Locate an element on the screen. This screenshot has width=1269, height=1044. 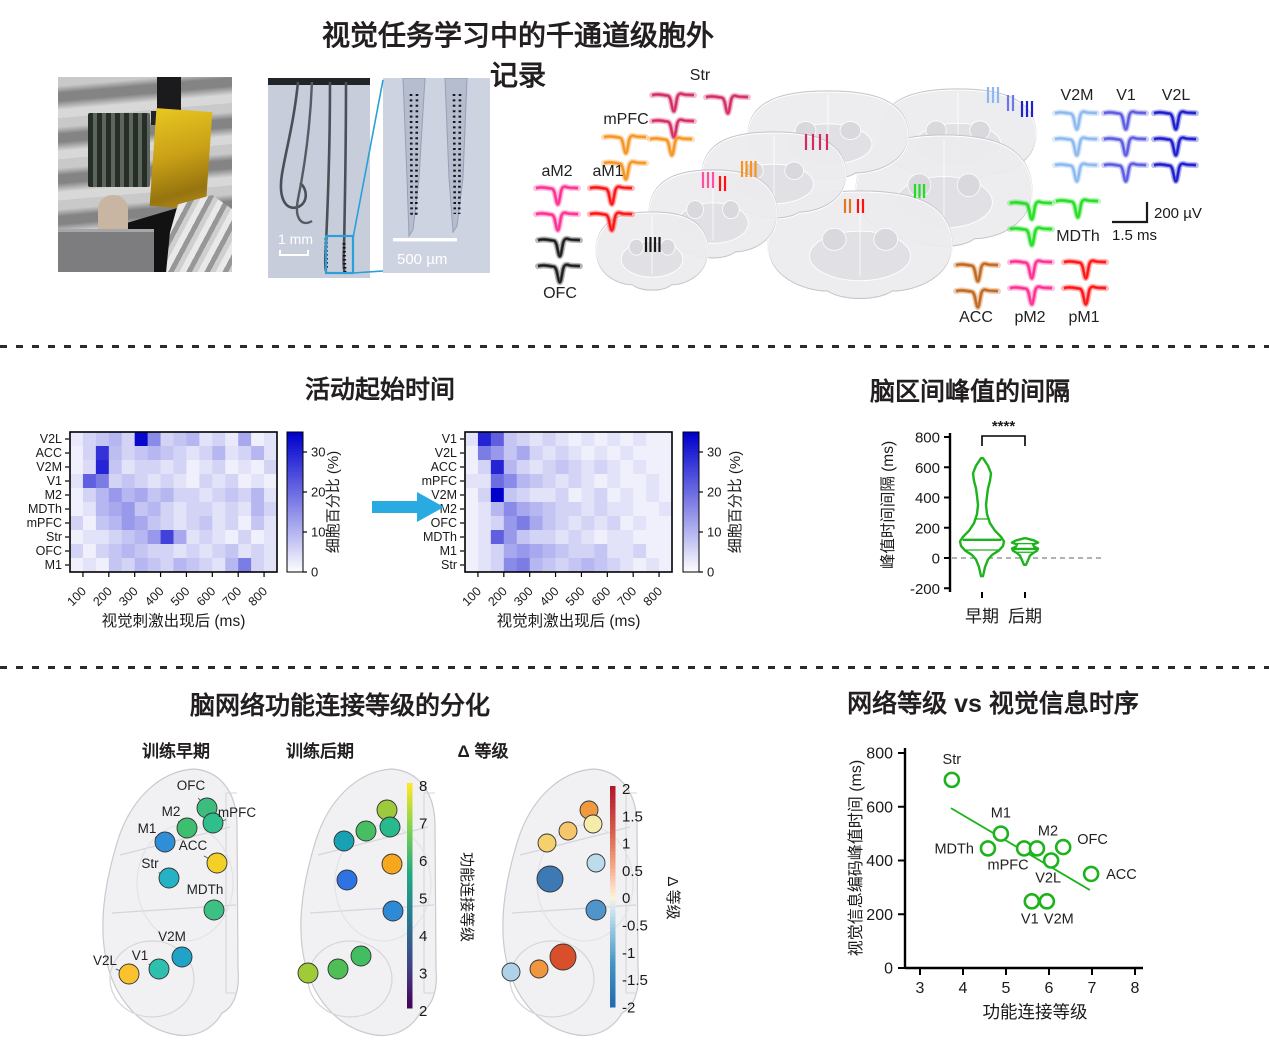
scalebar-voltage-label: 200 µV is located at coordinates (1178, 213).